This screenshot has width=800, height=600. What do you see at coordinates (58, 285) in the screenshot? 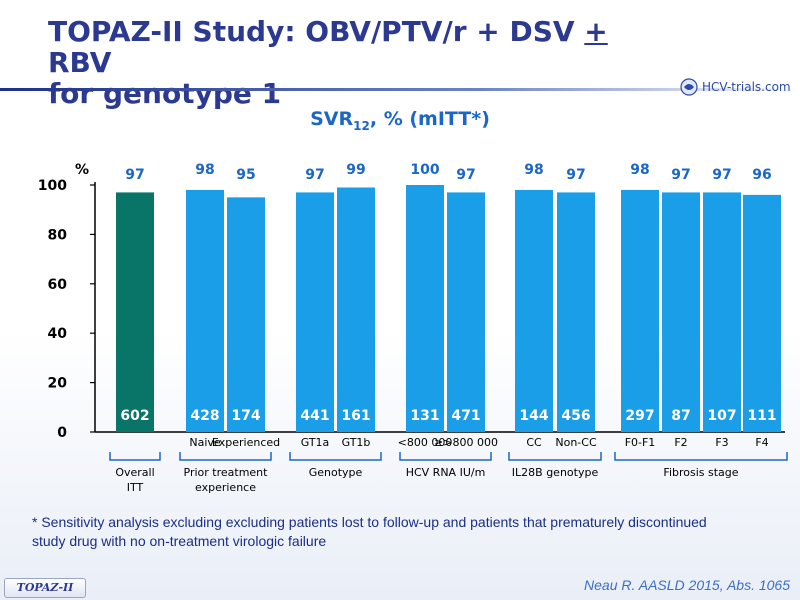
I see `y-tick-label: 60` at bounding box center [58, 285].